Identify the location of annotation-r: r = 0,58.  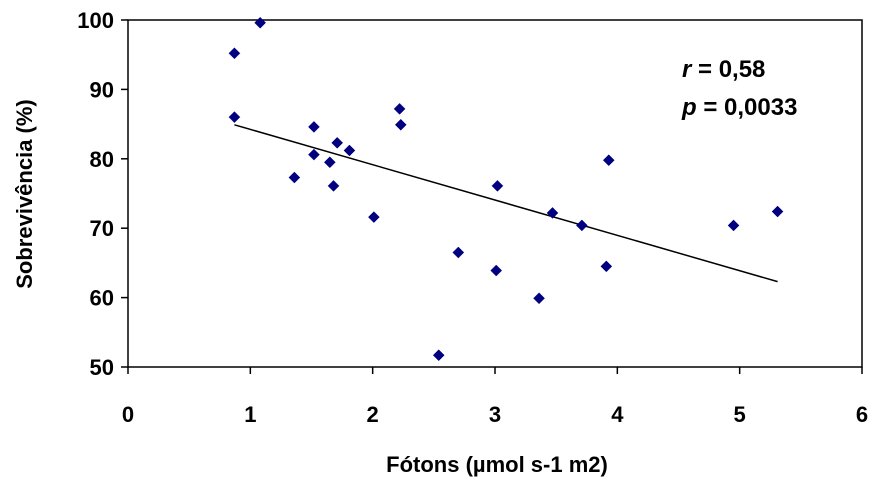
(723, 69).